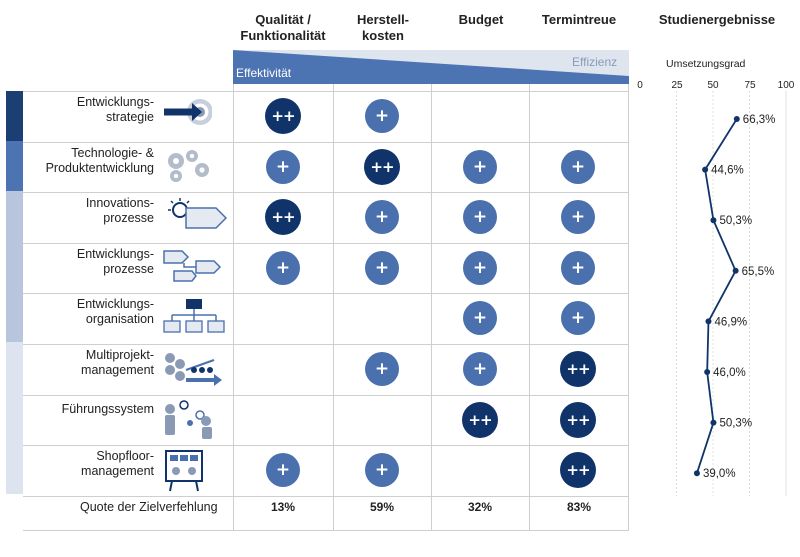 This screenshot has width=800, height=557. What do you see at coordinates (579, 507) in the screenshot?
I see `quota-termintreue: 83%` at bounding box center [579, 507].